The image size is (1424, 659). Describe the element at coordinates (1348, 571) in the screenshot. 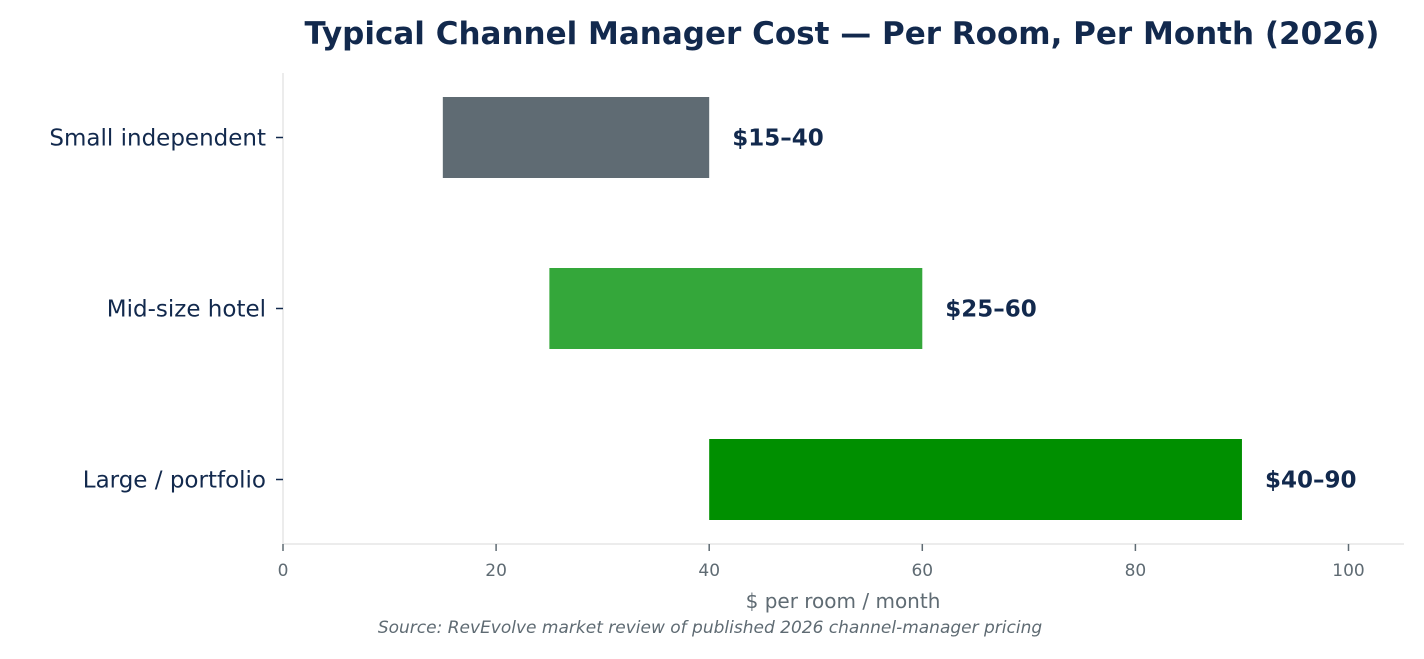

I see `x-tick-label-5: 100` at that location.